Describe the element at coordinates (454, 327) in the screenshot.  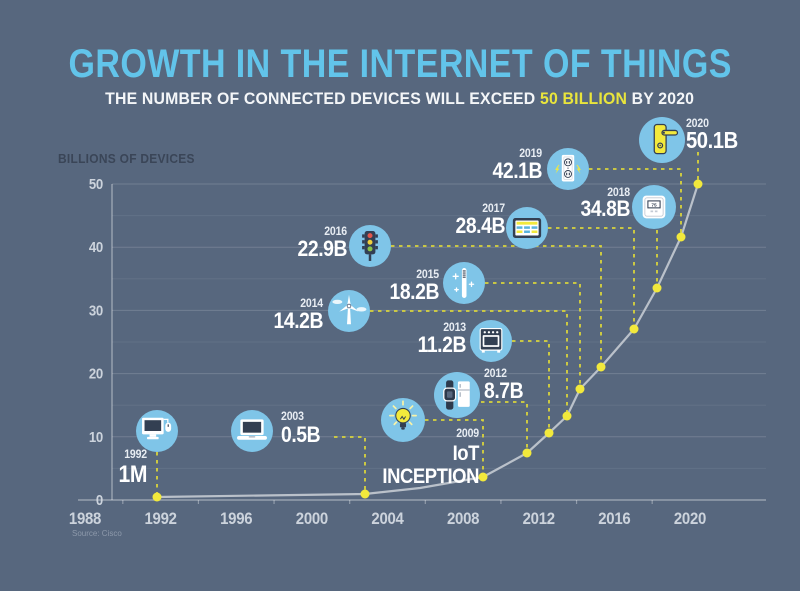
I see `callout-year-label: 2013` at that location.